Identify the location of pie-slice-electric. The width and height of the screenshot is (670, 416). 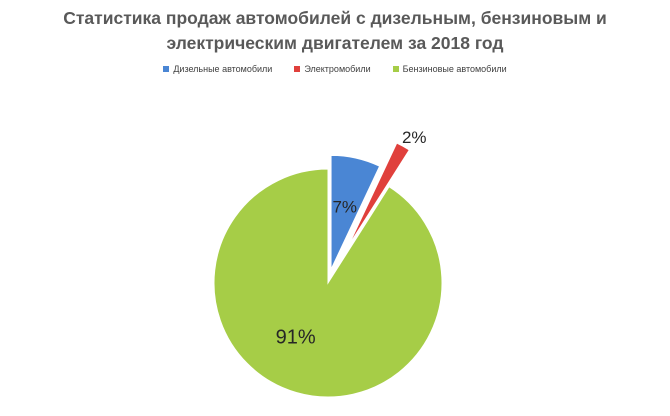
(379, 194).